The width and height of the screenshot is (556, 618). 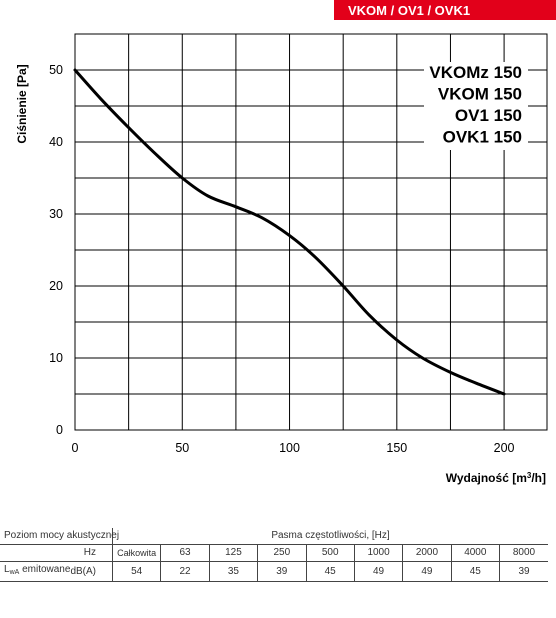 I want to click on acoustic-title: Poziom mocy akustycznej, so click(x=59, y=536).